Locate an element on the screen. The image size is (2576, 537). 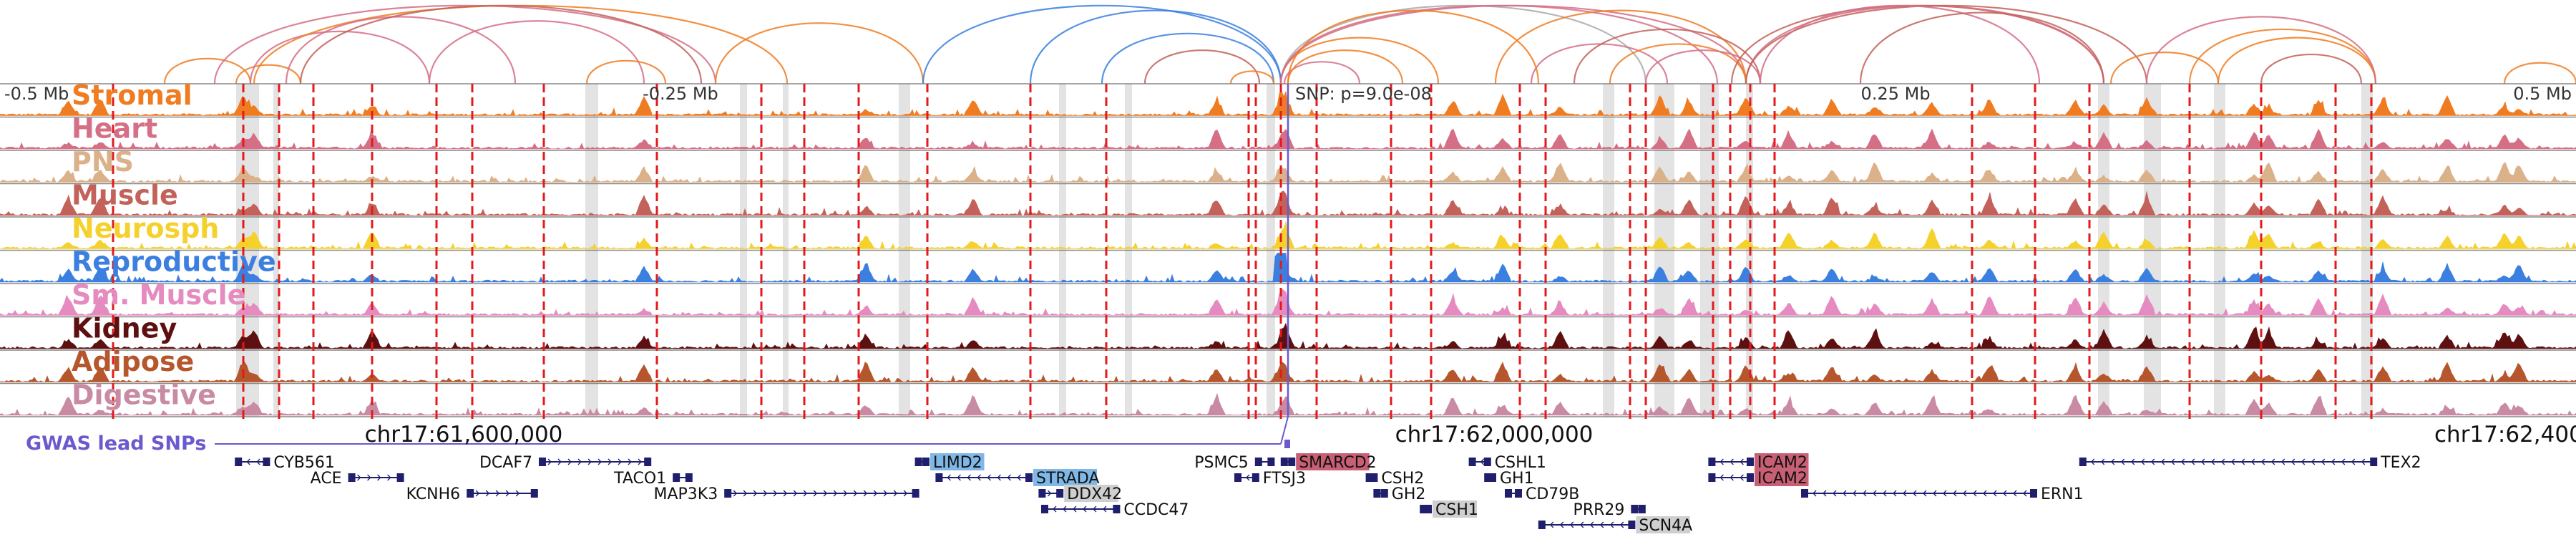
gene-limd2: LIMD2 is located at coordinates (949, 462).